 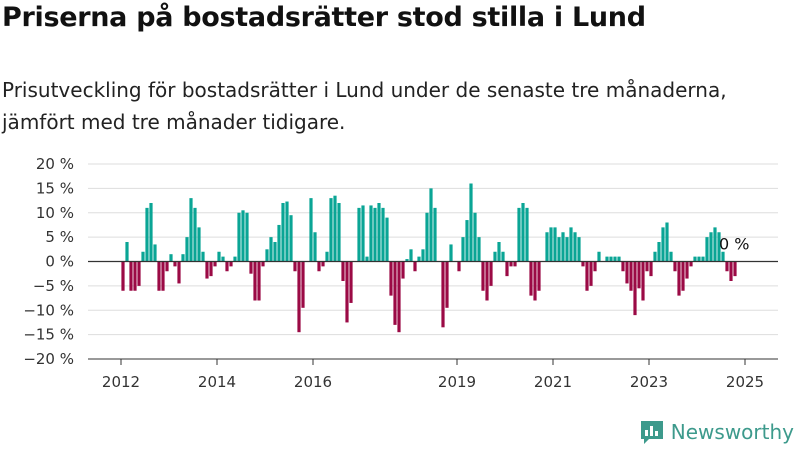 What do you see at coordinates (121, 382) in the screenshot?
I see `x-tick-label: 2012` at bounding box center [121, 382].